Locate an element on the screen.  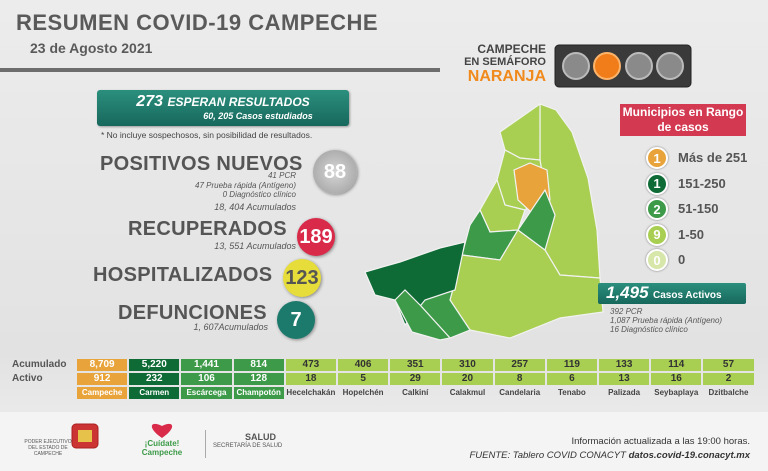
breakdown-line: 47 Prueba rápida (Antígeno) is located at coordinates (245, 185).